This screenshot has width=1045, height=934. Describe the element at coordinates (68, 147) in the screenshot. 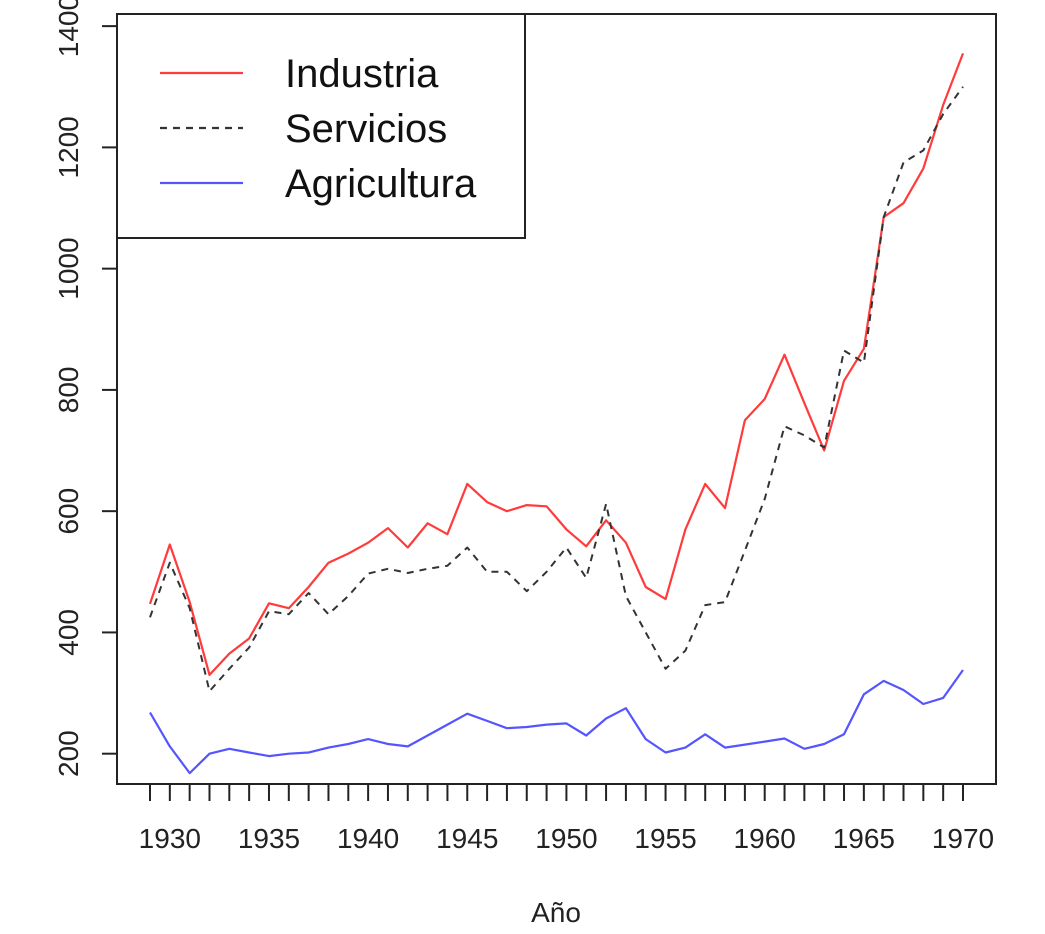

I see `y-tick-label: 1200` at that location.